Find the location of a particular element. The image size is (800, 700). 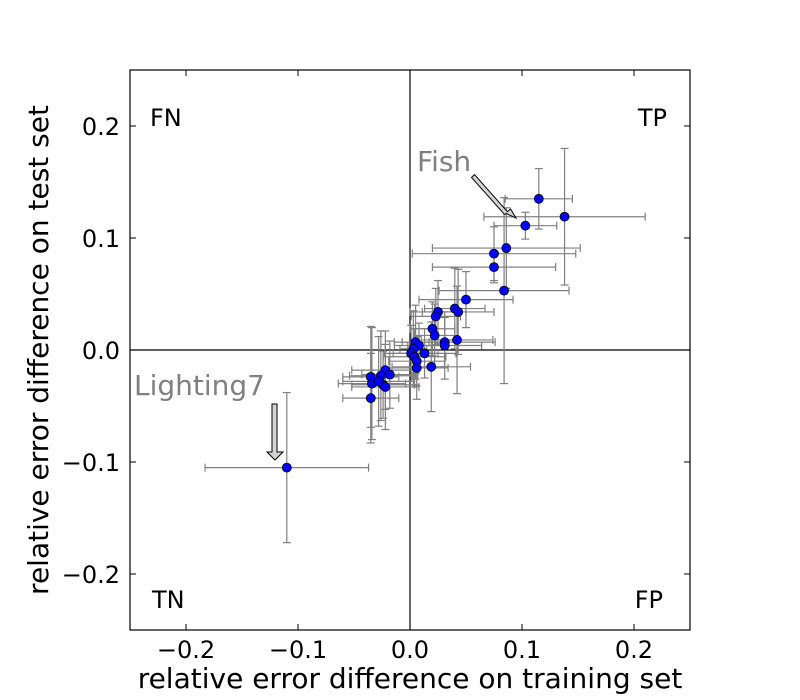

quadrant-label-fp: FP is located at coordinates (649, 600).